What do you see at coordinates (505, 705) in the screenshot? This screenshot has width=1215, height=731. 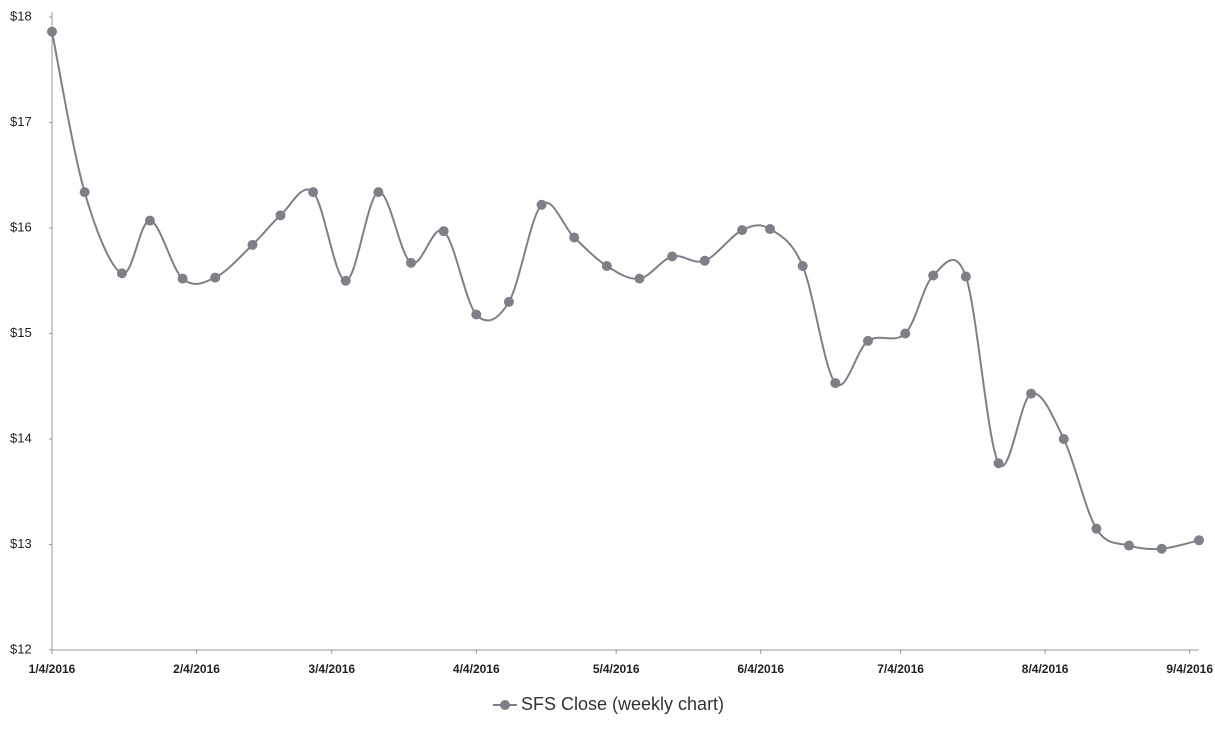 I see `legend-marker` at bounding box center [505, 705].